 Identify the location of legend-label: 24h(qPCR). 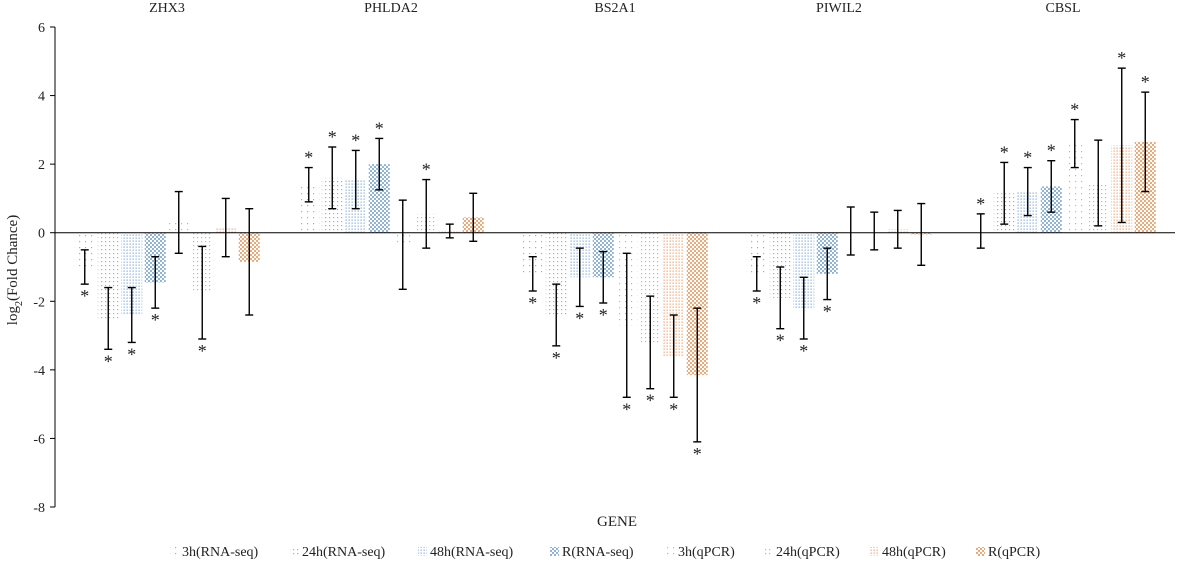
(808, 552).